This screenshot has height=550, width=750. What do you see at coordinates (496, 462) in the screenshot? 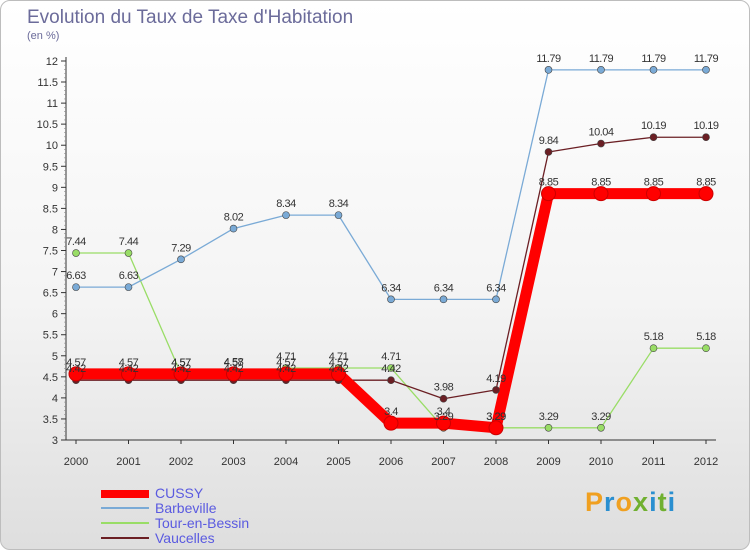
I see `x-tick-label: 2008` at bounding box center [496, 462].